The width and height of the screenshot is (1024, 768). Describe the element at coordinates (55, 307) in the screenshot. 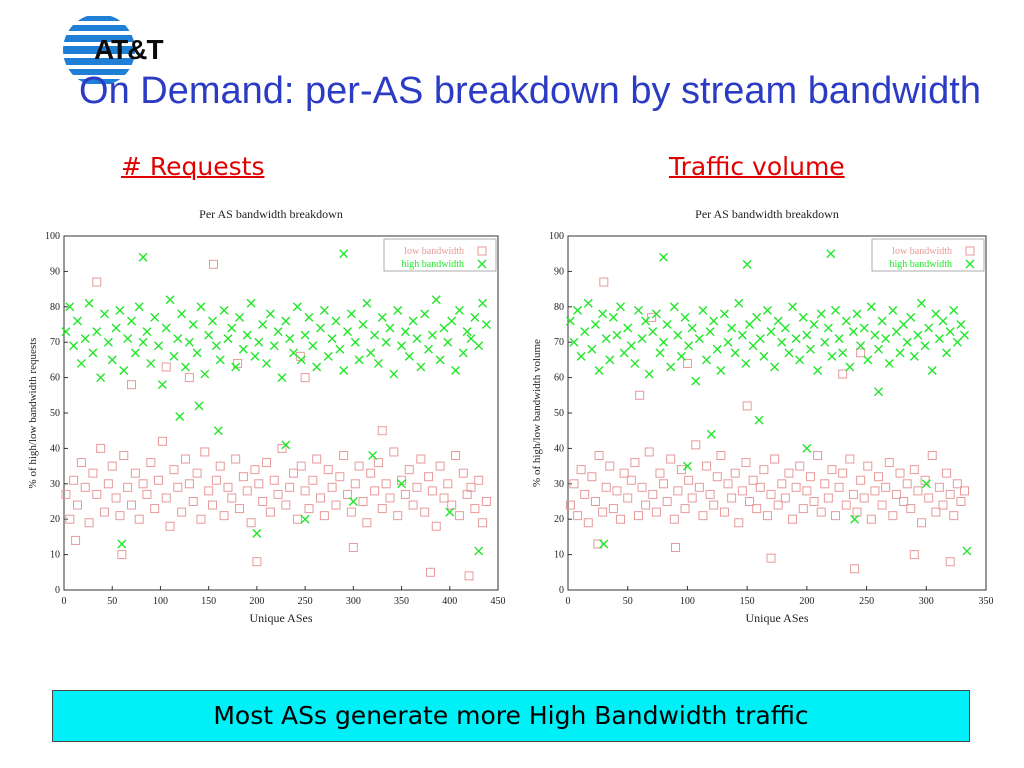

I see `y-tick-label: 80` at that location.